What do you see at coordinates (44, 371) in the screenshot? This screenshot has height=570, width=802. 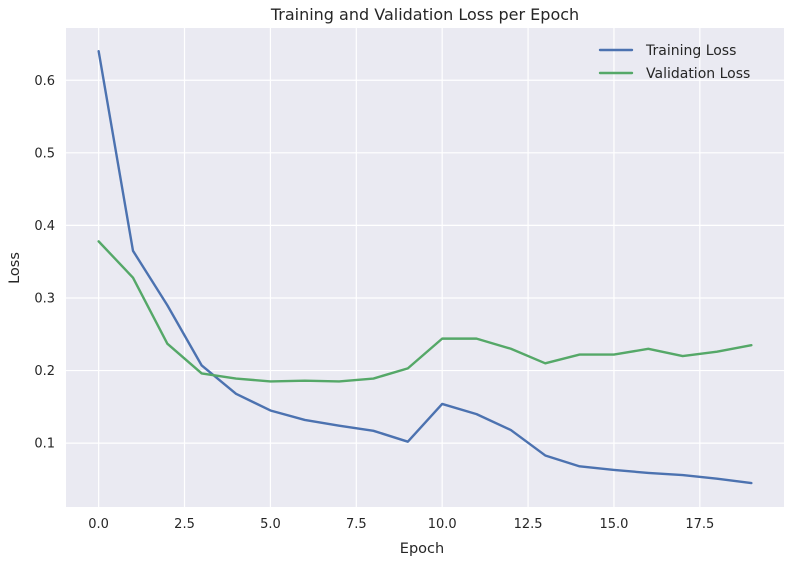 I see `y-tick-label: 0.2` at bounding box center [44, 371].